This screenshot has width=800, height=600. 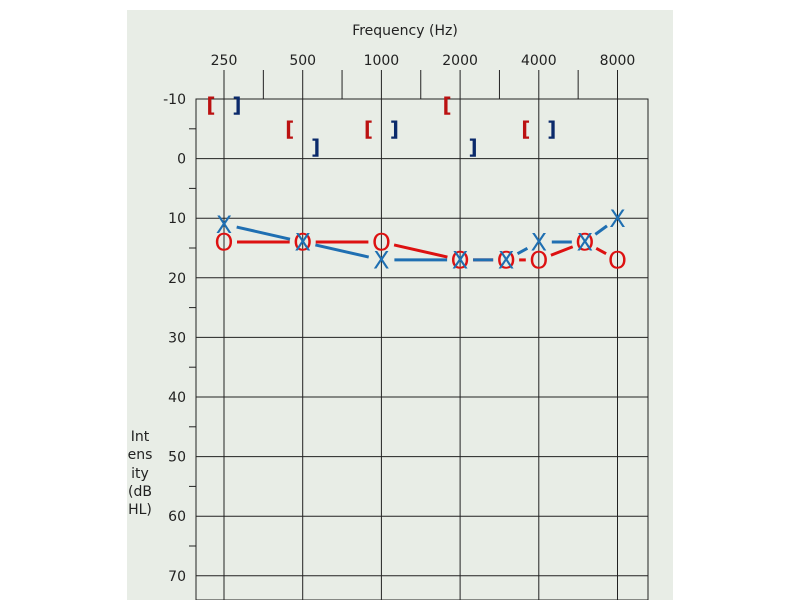 What do you see at coordinates (382, 61) in the screenshot?
I see `x-tick-label: 1000` at bounding box center [382, 61].